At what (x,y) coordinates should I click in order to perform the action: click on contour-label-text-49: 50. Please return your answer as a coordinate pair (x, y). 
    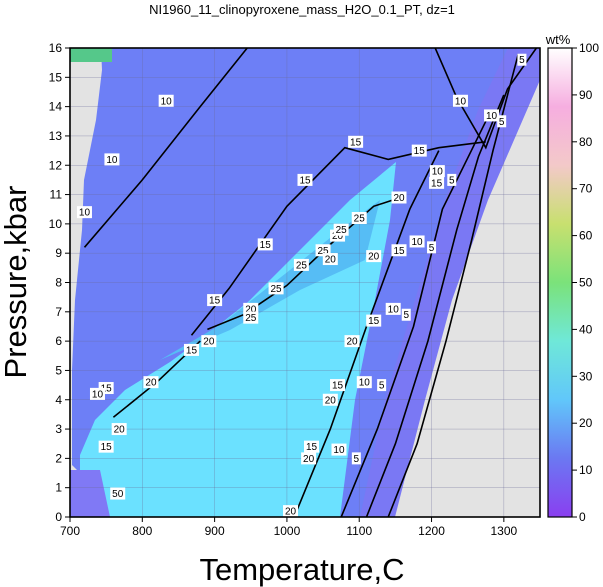
    Looking at the image, I should click on (118, 494).